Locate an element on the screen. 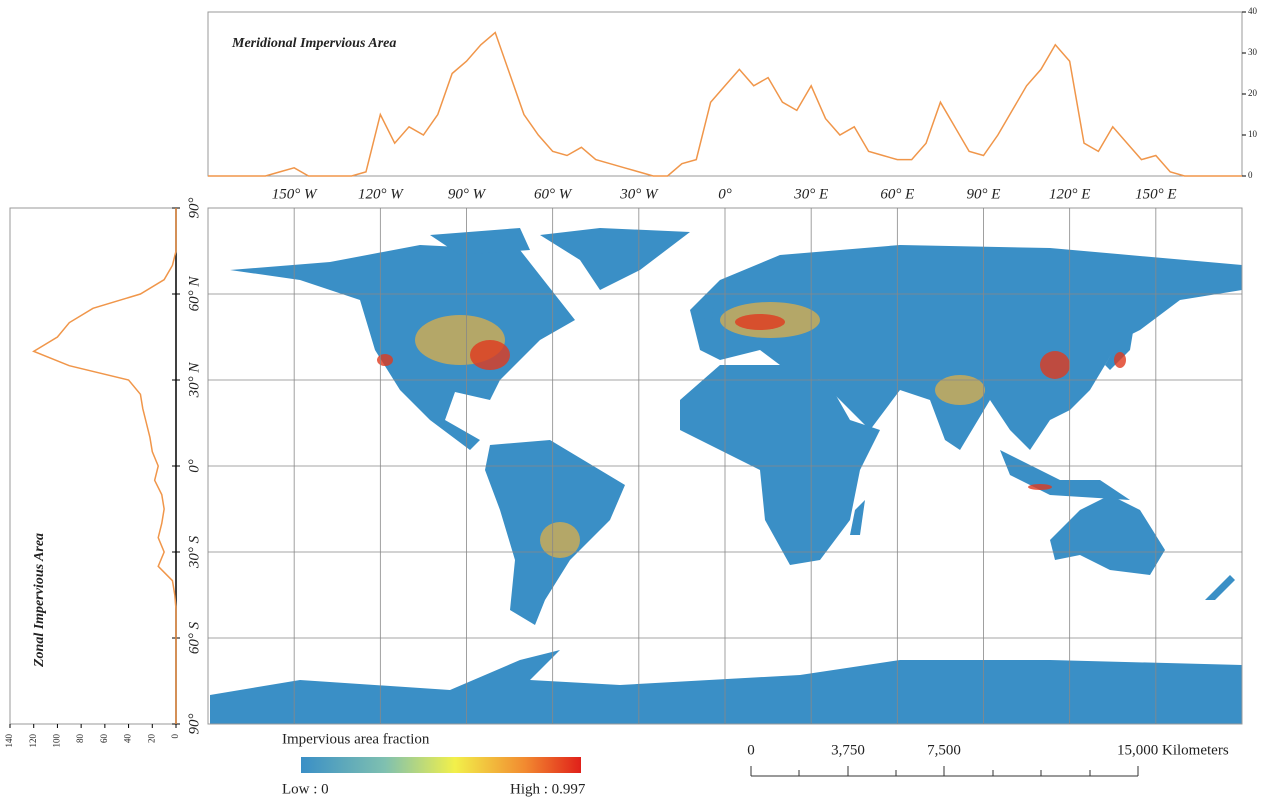  x-tick-label: 40 is located at coordinates (128, 739).